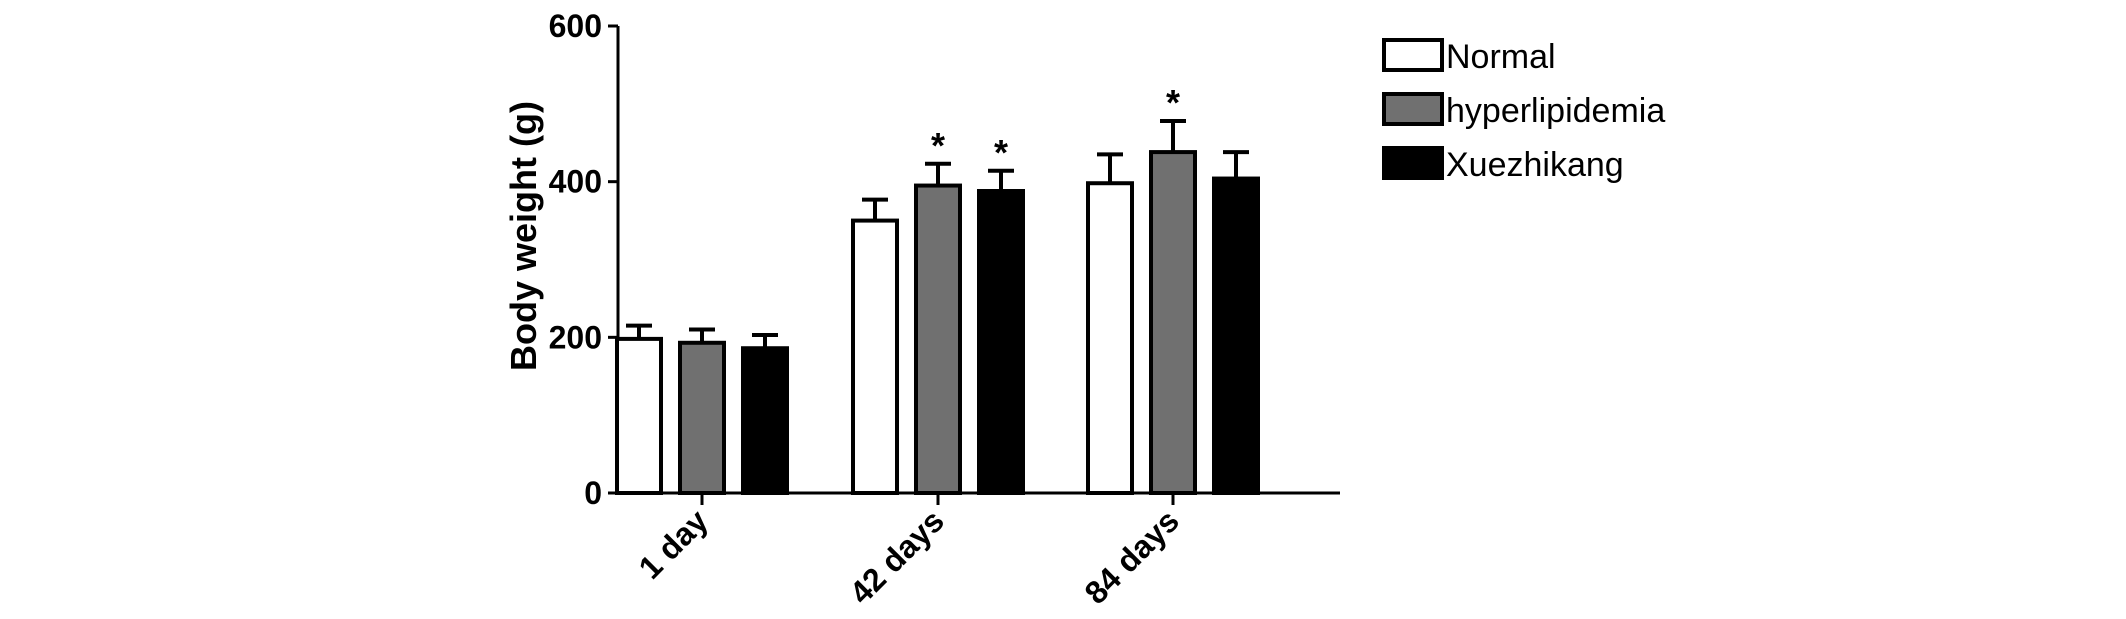  Describe the element at coordinates (1501, 57) in the screenshot. I see `legend-label-normal: Normal` at that location.